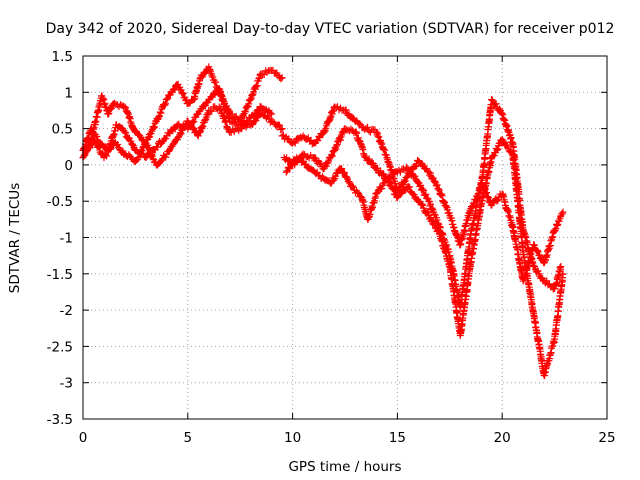 The image size is (640, 480). Describe the element at coordinates (60, 420) in the screenshot. I see `y-tick-label: -3.5` at that location.